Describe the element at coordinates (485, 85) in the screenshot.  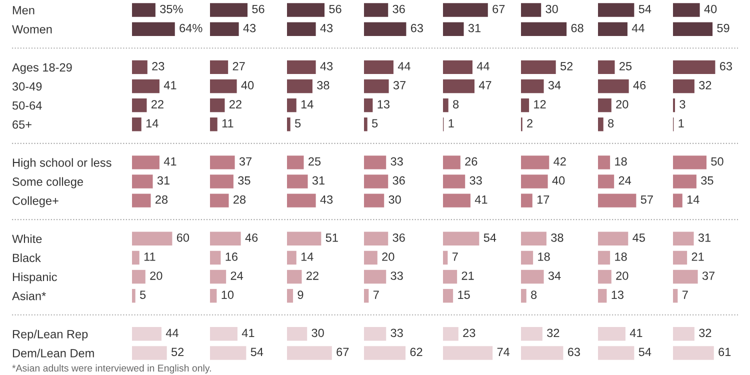
I see `data-label: 47` at that location.